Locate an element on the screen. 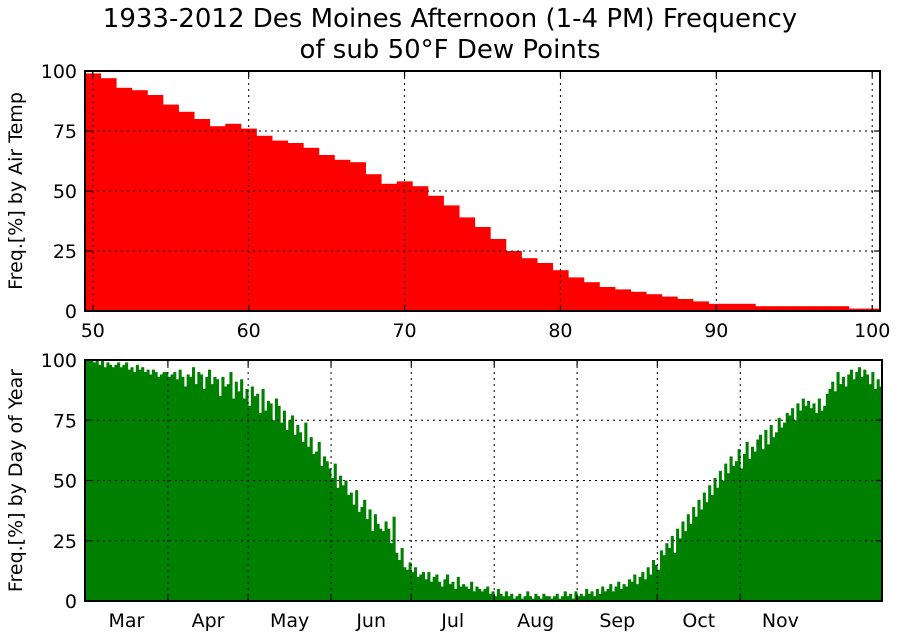 The image size is (900, 638). top-xtick-label-4: 90 is located at coordinates (716, 331).